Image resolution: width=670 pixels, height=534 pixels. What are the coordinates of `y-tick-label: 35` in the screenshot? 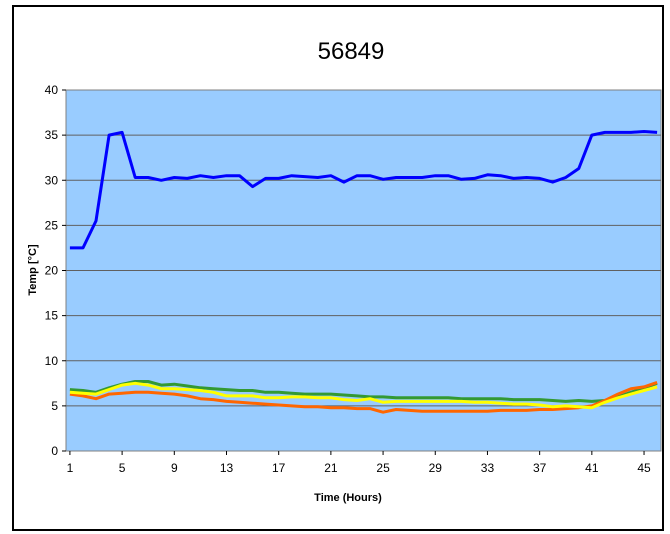 It's located at (52, 135).